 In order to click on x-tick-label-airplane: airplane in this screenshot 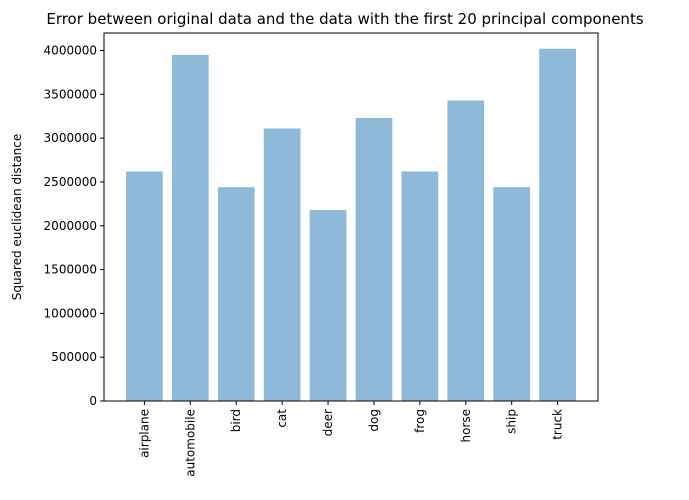, I will do `click(144, 433)`.